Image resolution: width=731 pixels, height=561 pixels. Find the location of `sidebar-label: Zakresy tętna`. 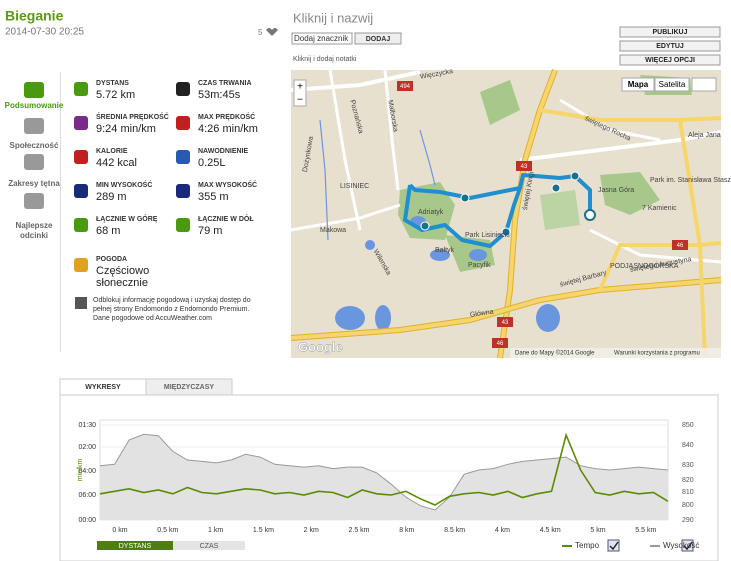

sidebar-label: Zakresy tętna is located at coordinates (34, 183).